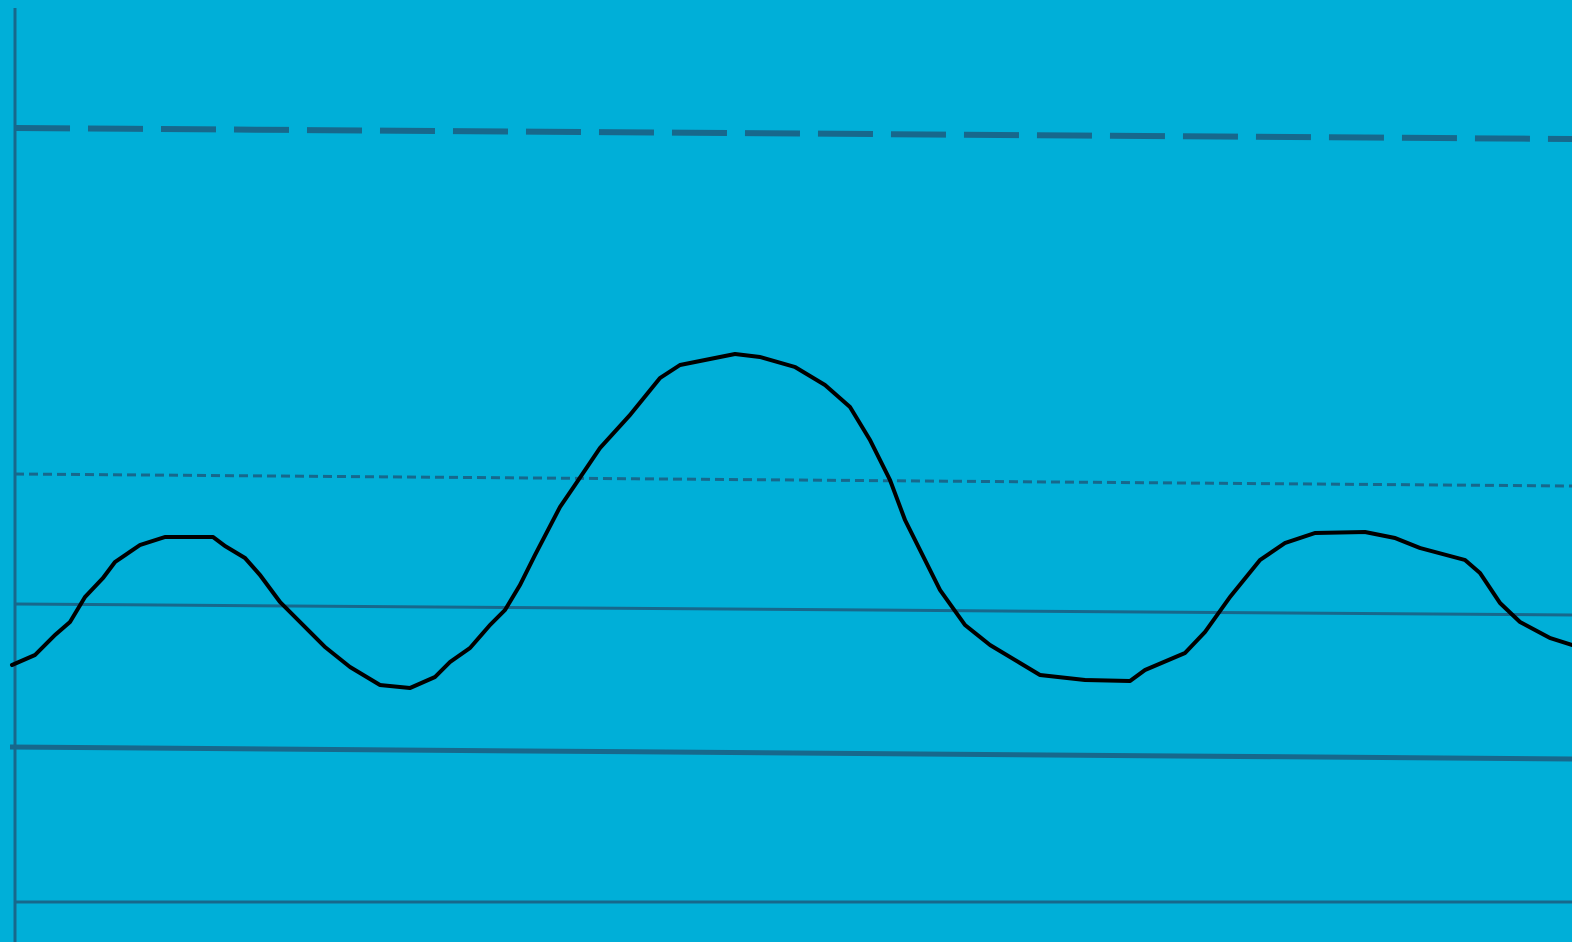 This screenshot has width=1572, height=942. Describe the element at coordinates (793, 133) in the screenshot. I see `dashed-line` at that location.